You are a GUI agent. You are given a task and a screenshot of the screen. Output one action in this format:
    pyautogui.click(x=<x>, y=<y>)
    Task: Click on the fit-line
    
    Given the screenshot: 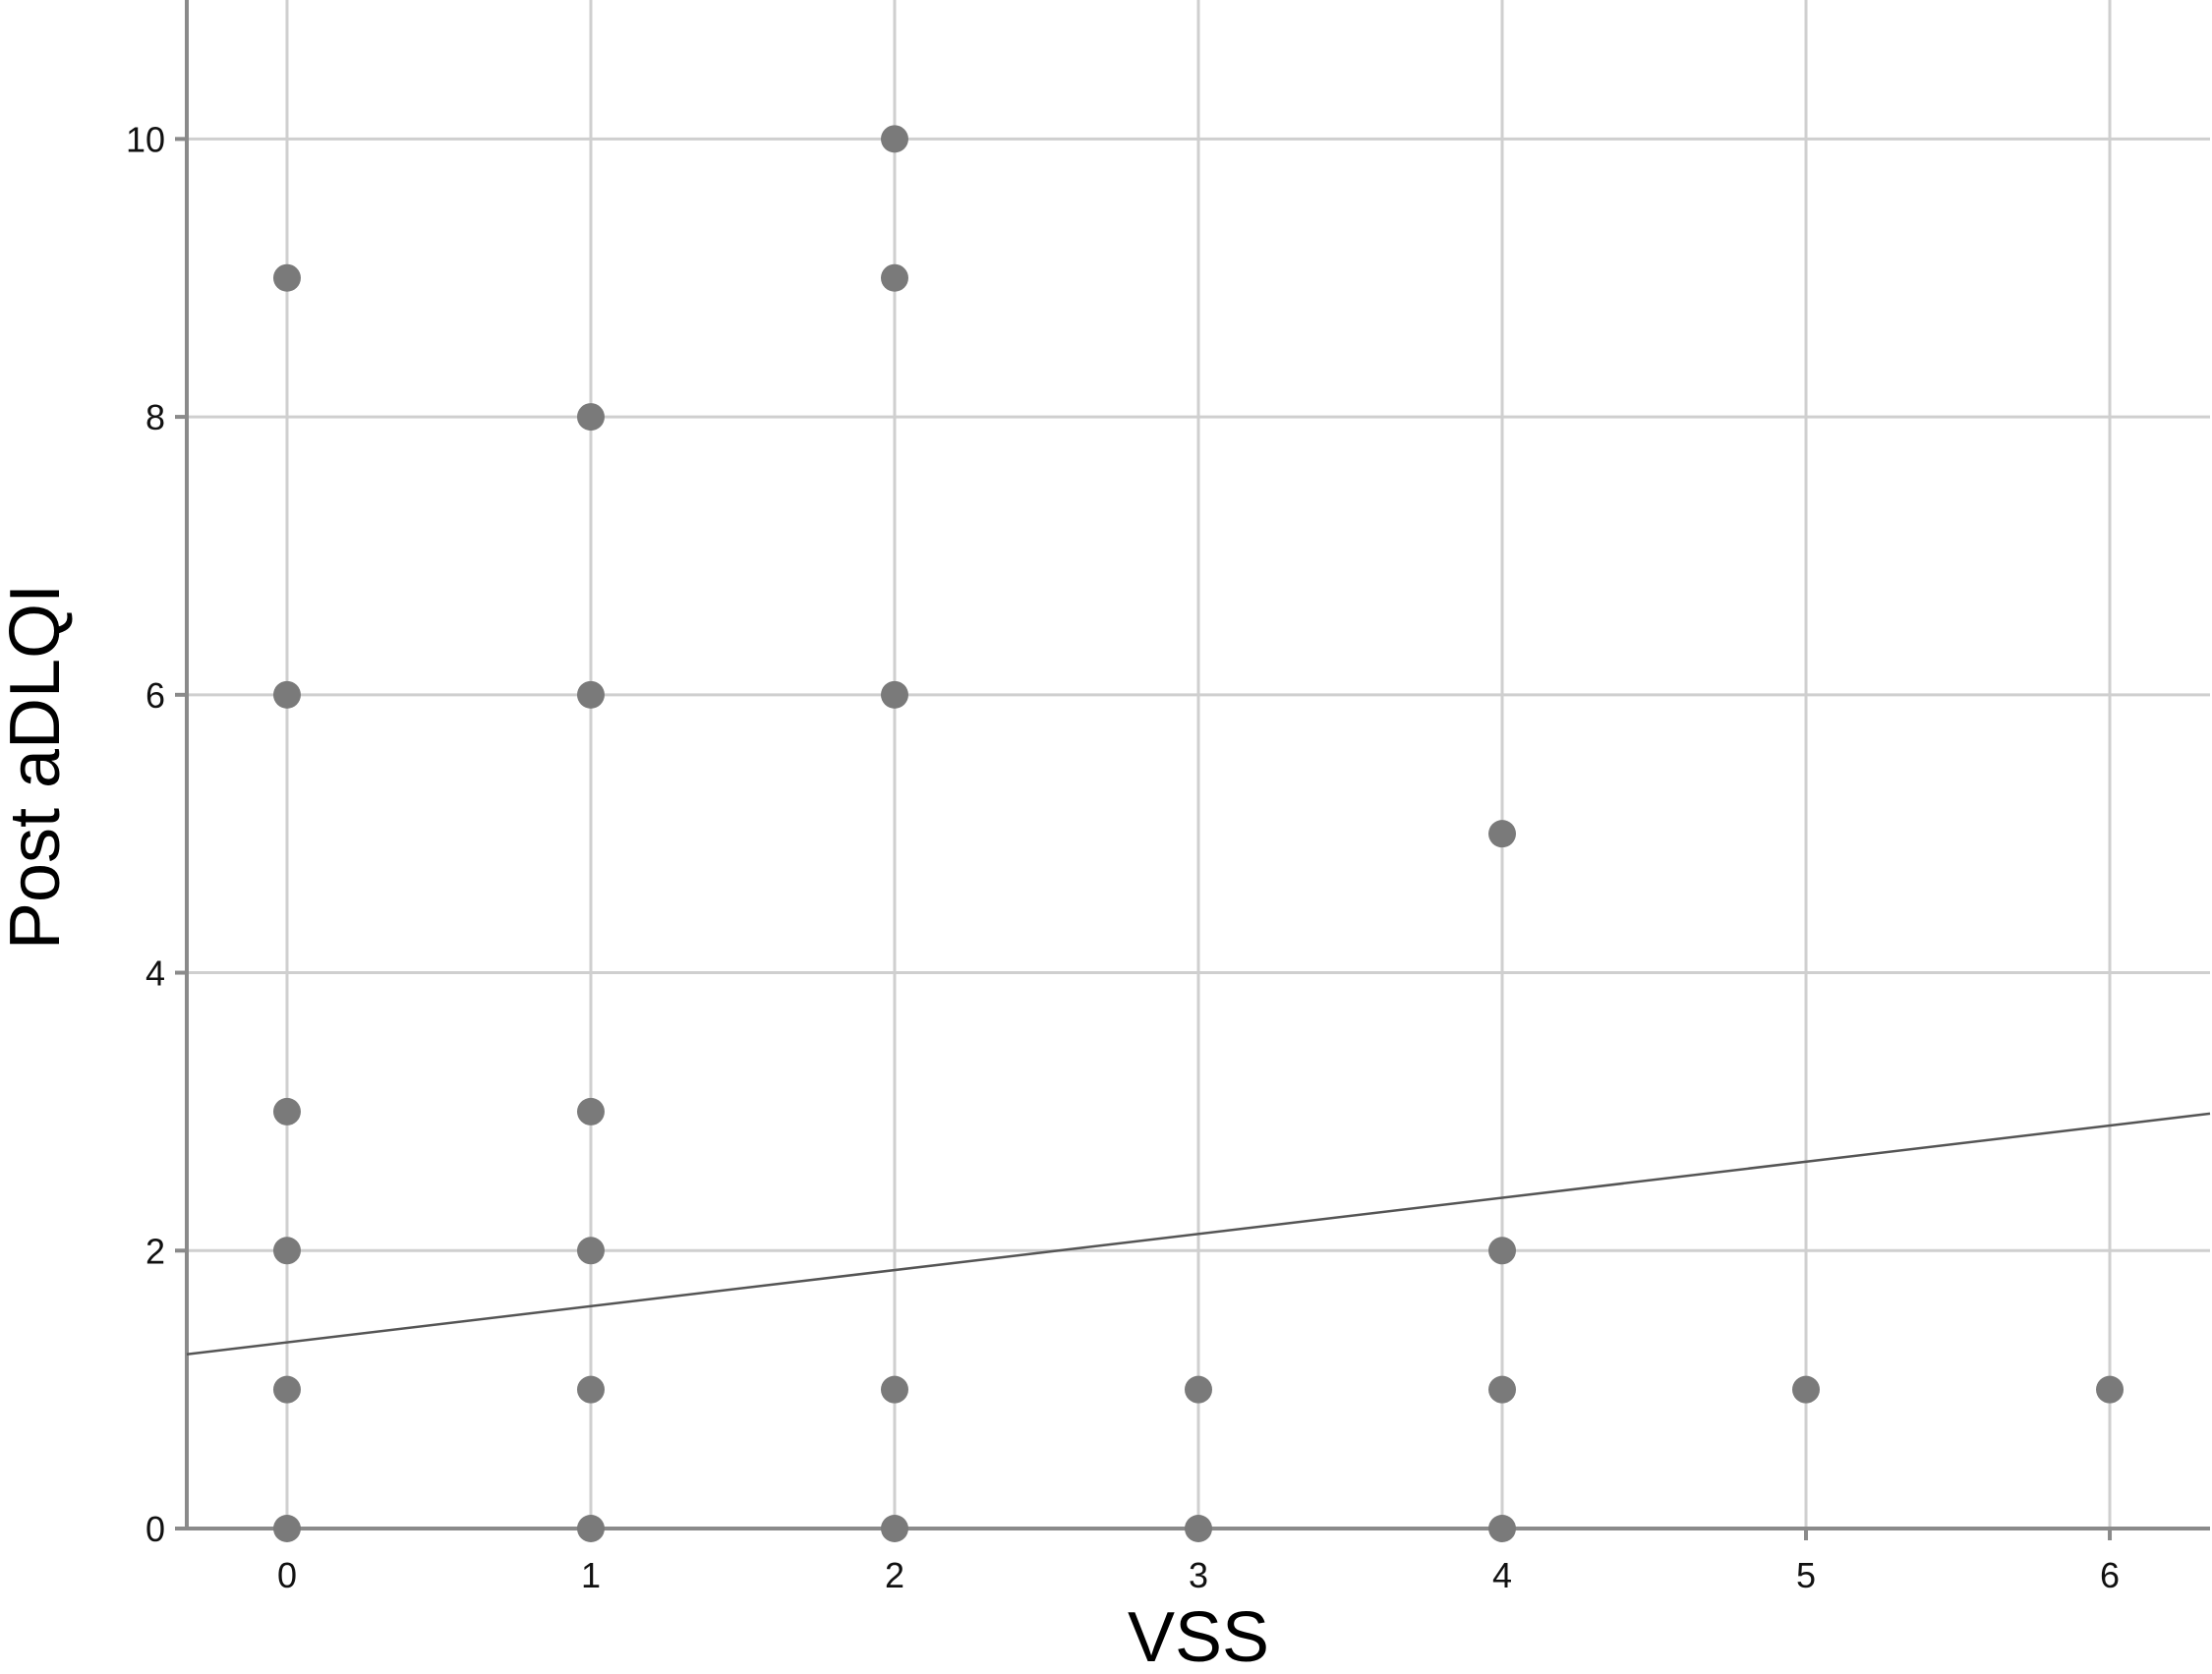 What is the action you would take?
    pyautogui.click(x=1199, y=1234)
    